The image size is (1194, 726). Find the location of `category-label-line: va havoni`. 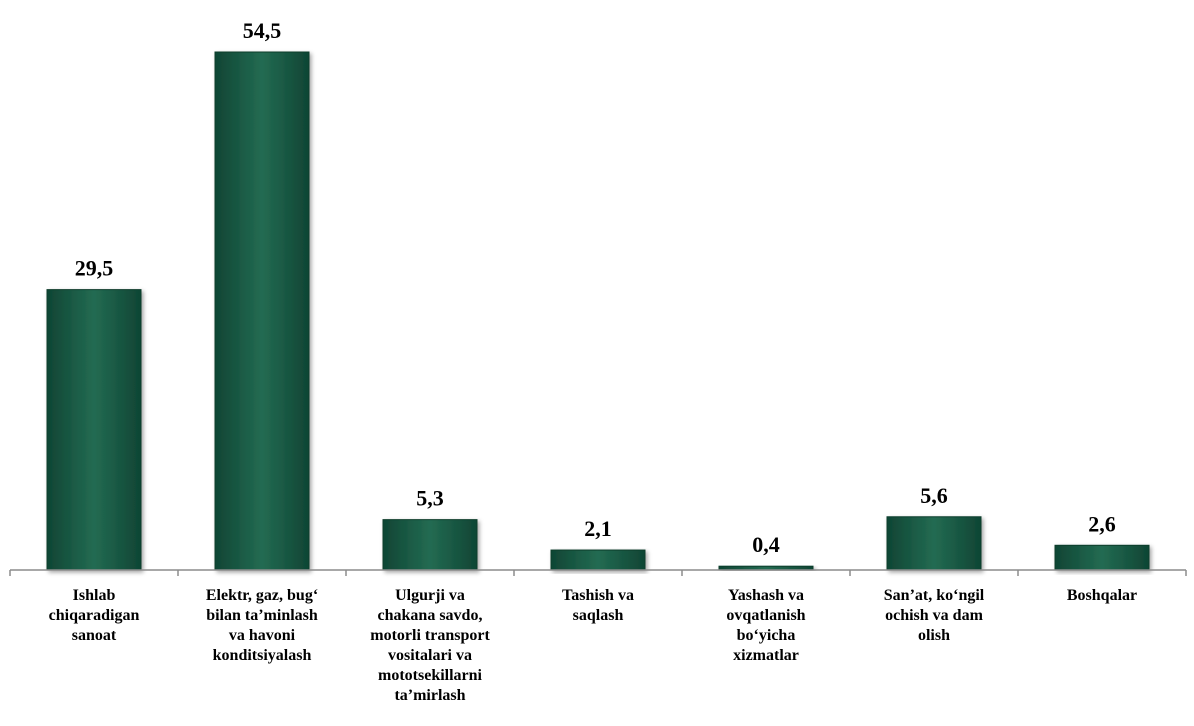

category-label-line: va havoni is located at coordinates (262, 635).